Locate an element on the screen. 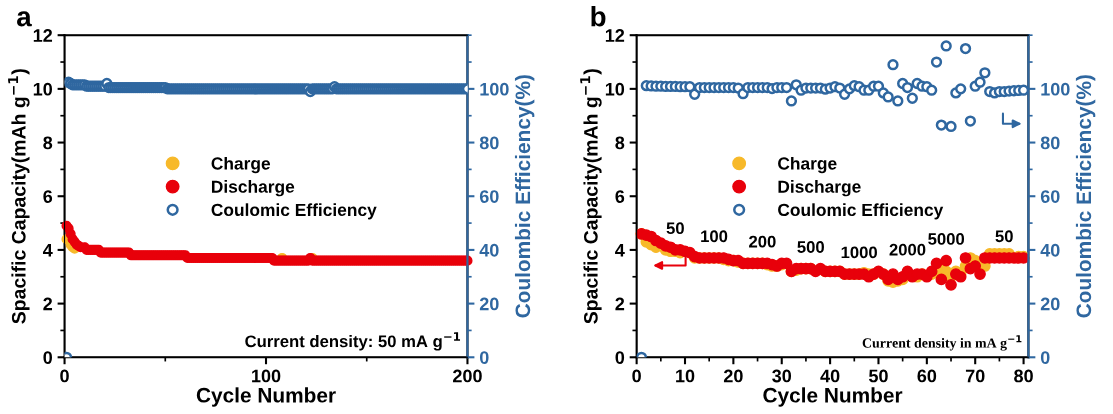  x-tick-label: 50 is located at coordinates (878, 376).